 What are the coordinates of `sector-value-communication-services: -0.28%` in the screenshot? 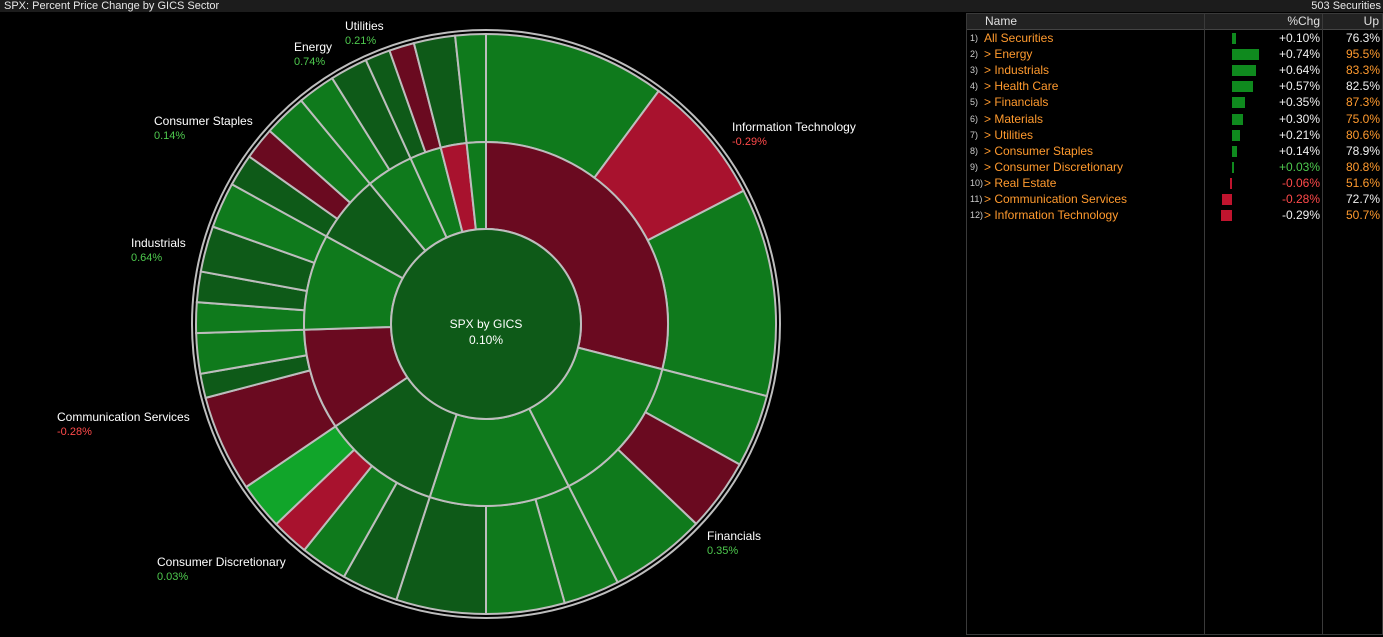 It's located at (74, 432).